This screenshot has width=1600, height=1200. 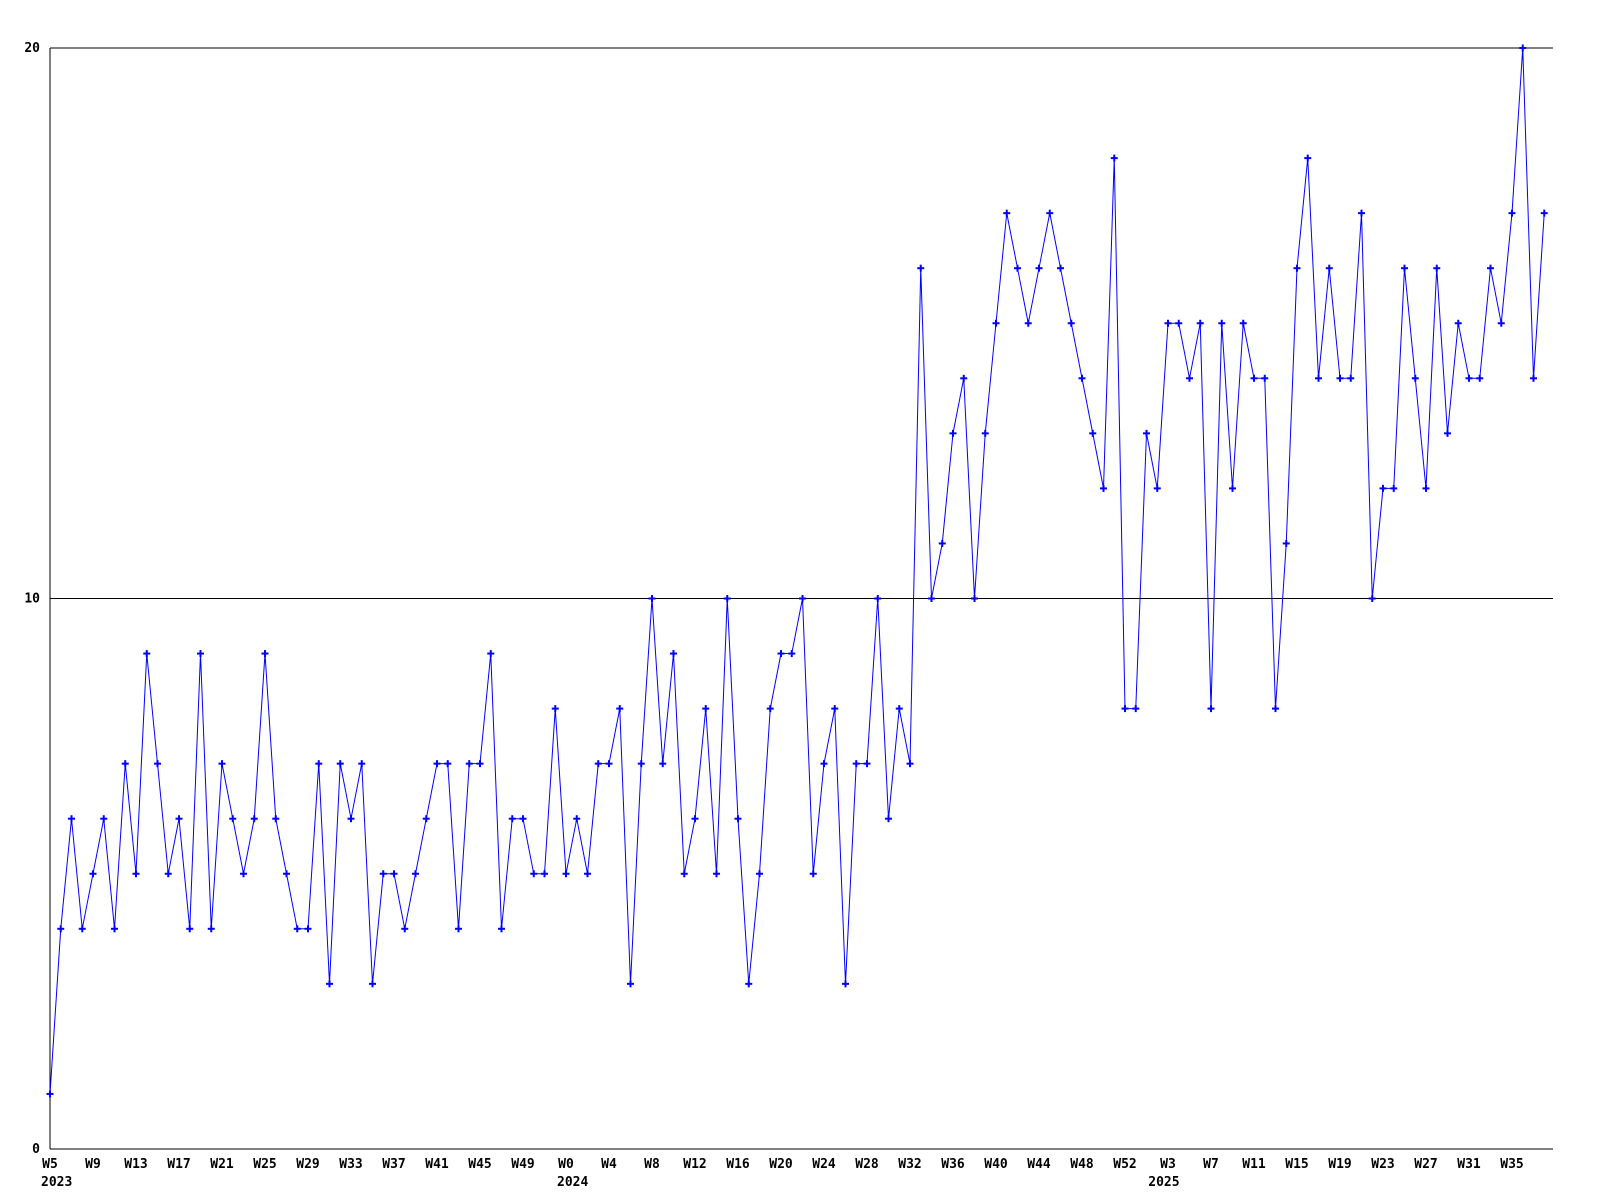 I want to click on x-tick-label: W37, so click(x=393, y=1164).